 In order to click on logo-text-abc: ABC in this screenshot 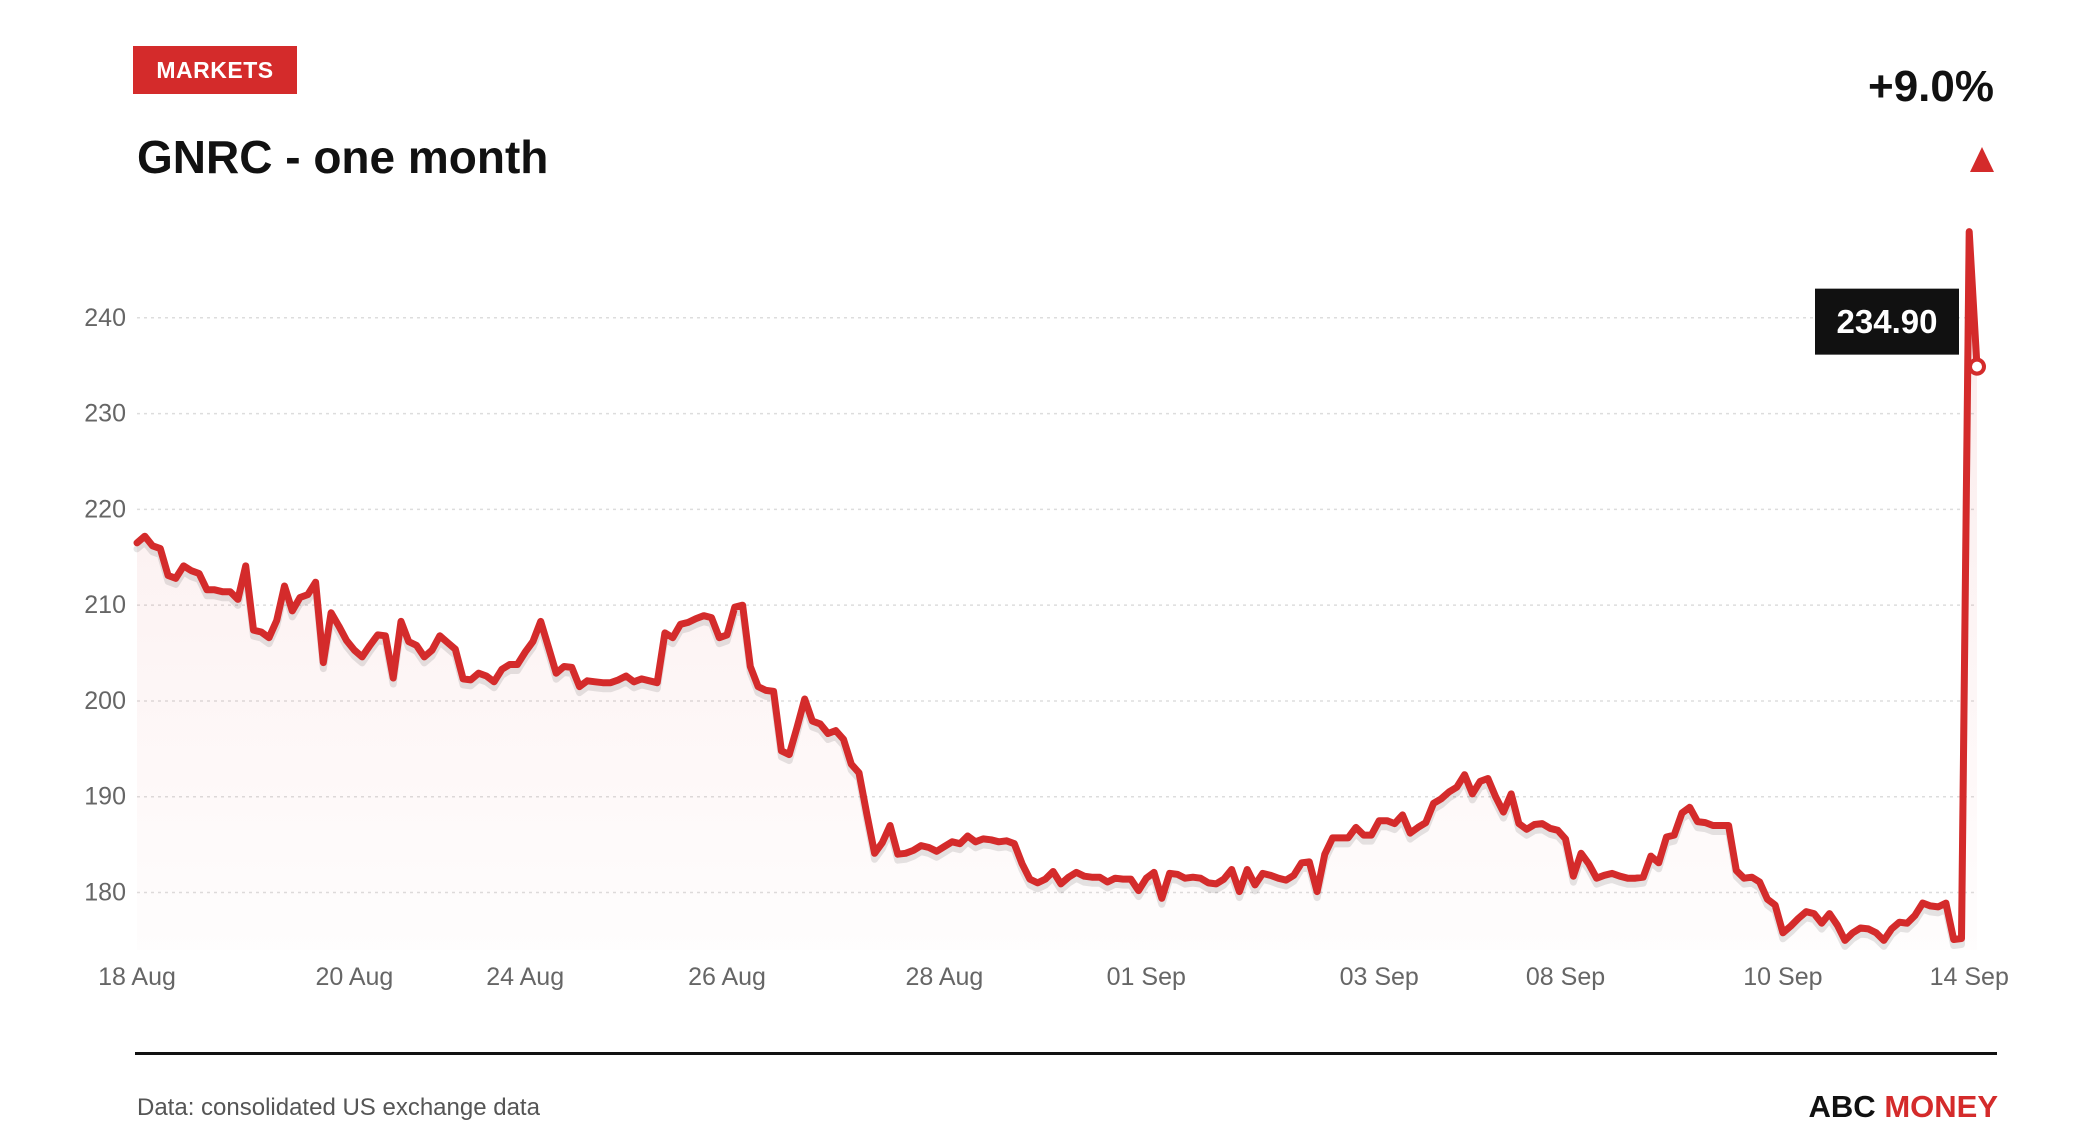, I will do `click(1846, 1106)`.